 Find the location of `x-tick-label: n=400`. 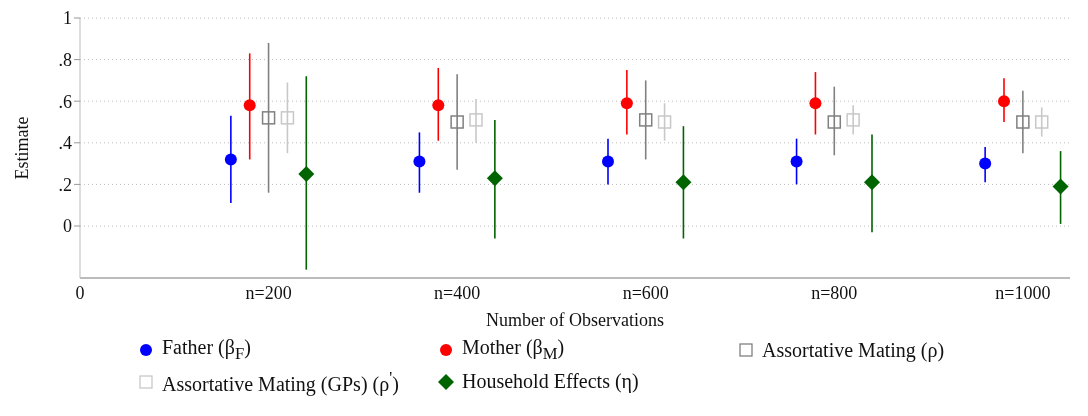

x-tick-label: n=400 is located at coordinates (457, 292).